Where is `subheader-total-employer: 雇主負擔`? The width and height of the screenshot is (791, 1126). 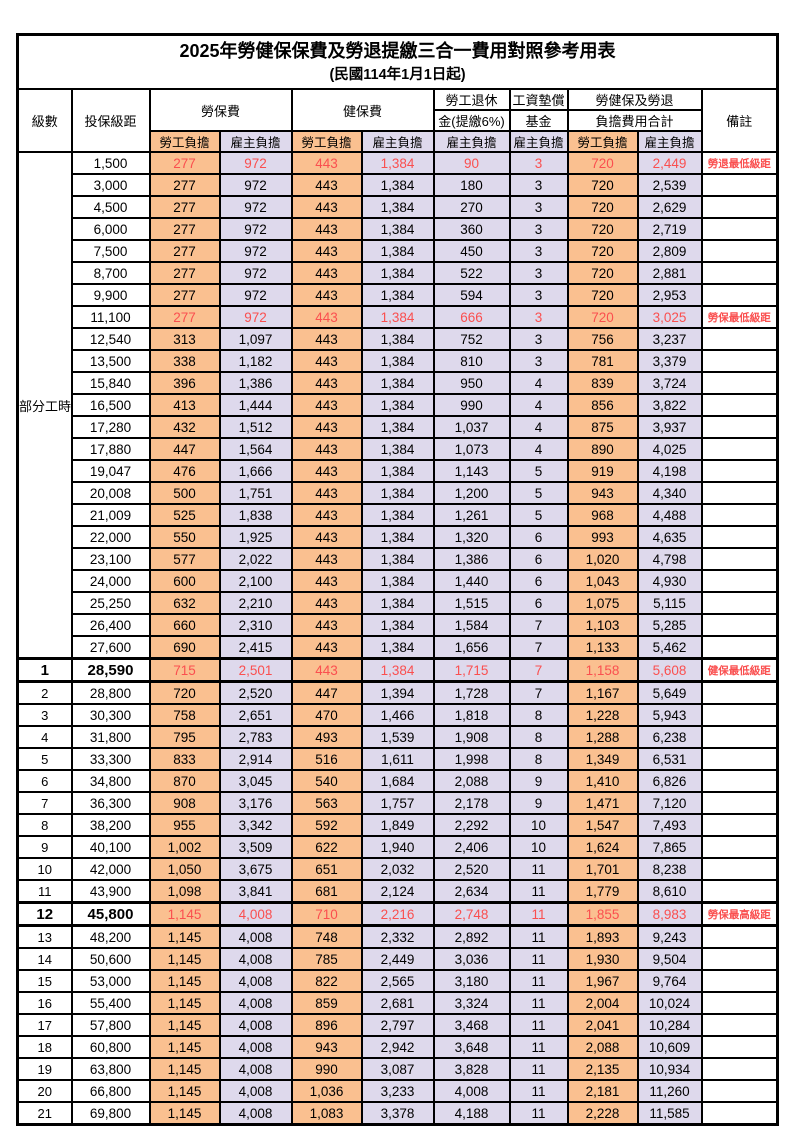
subheader-total-employer: 雇主負擔 is located at coordinates (669, 141).